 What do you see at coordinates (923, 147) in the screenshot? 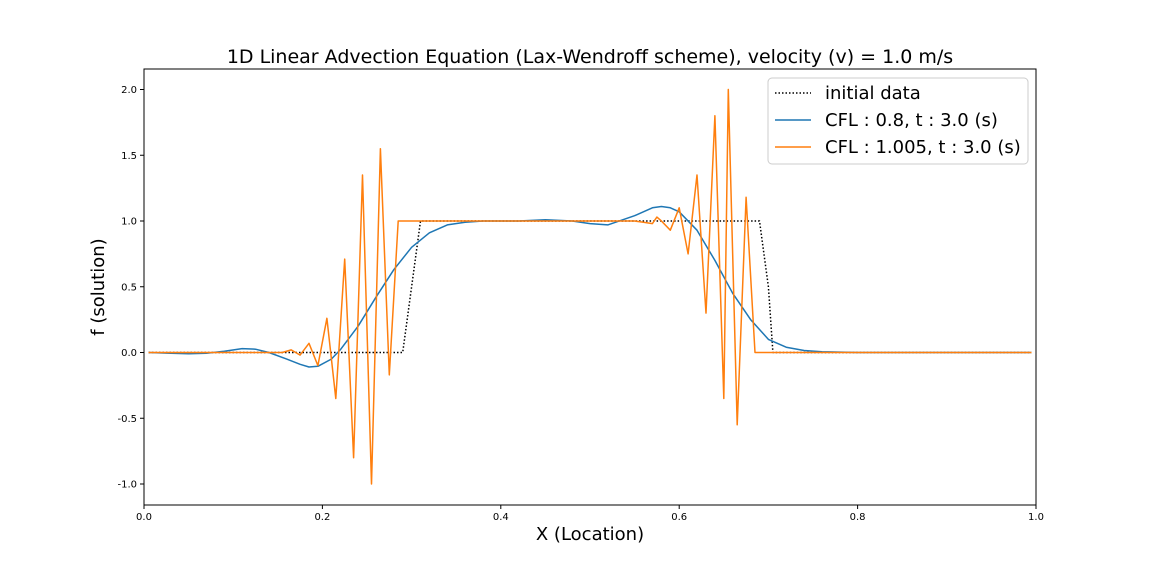
I see `legend-entry: CFL : 1.005, t : 3.0 (s)` at bounding box center [923, 147].